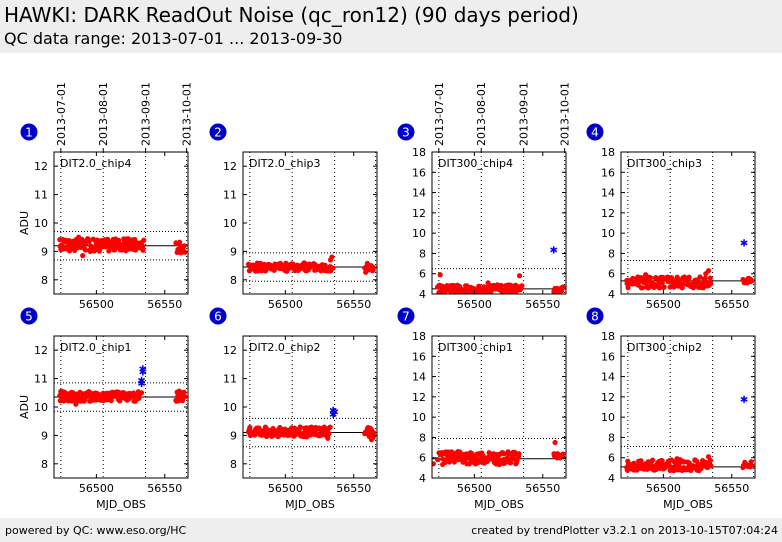  Describe the element at coordinates (284, 347) in the screenshot. I see `panel-label: DIT2.0_chip2` at that location.